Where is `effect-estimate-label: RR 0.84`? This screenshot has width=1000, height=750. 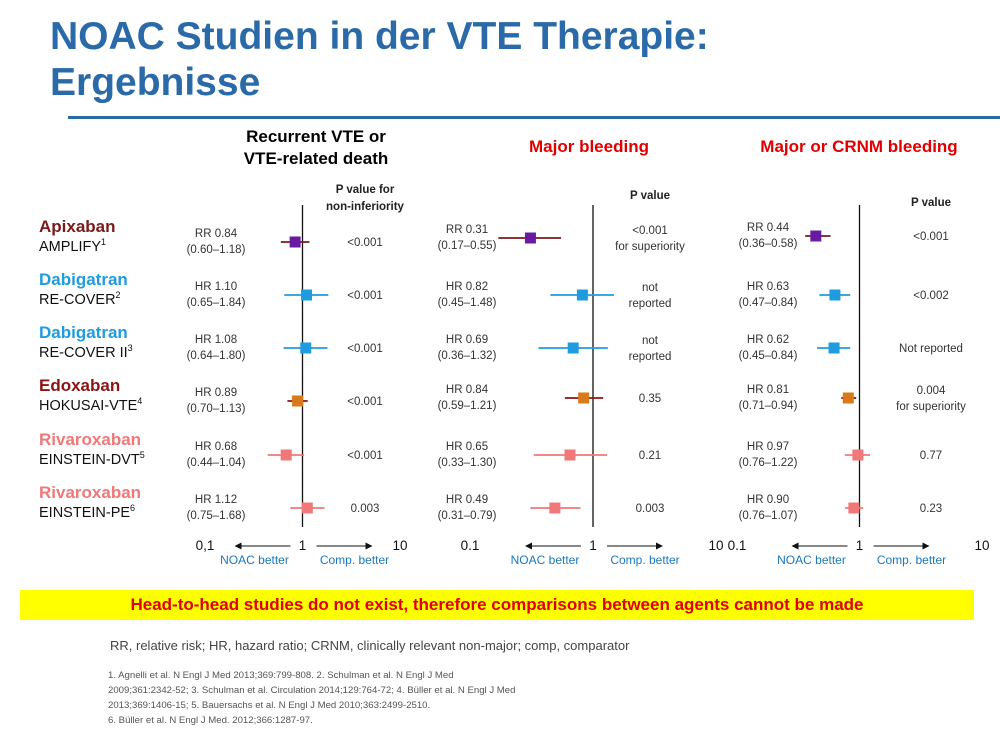 effect-estimate-label: RR 0.84 is located at coordinates (216, 234).